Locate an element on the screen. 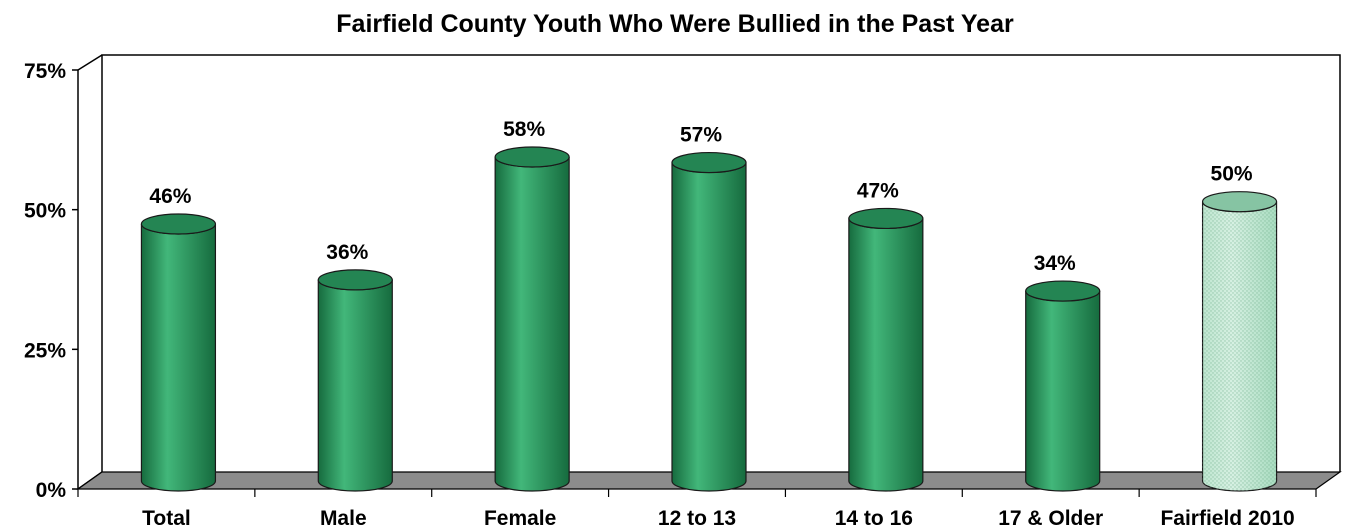  data-label: 36% is located at coordinates (347, 252).